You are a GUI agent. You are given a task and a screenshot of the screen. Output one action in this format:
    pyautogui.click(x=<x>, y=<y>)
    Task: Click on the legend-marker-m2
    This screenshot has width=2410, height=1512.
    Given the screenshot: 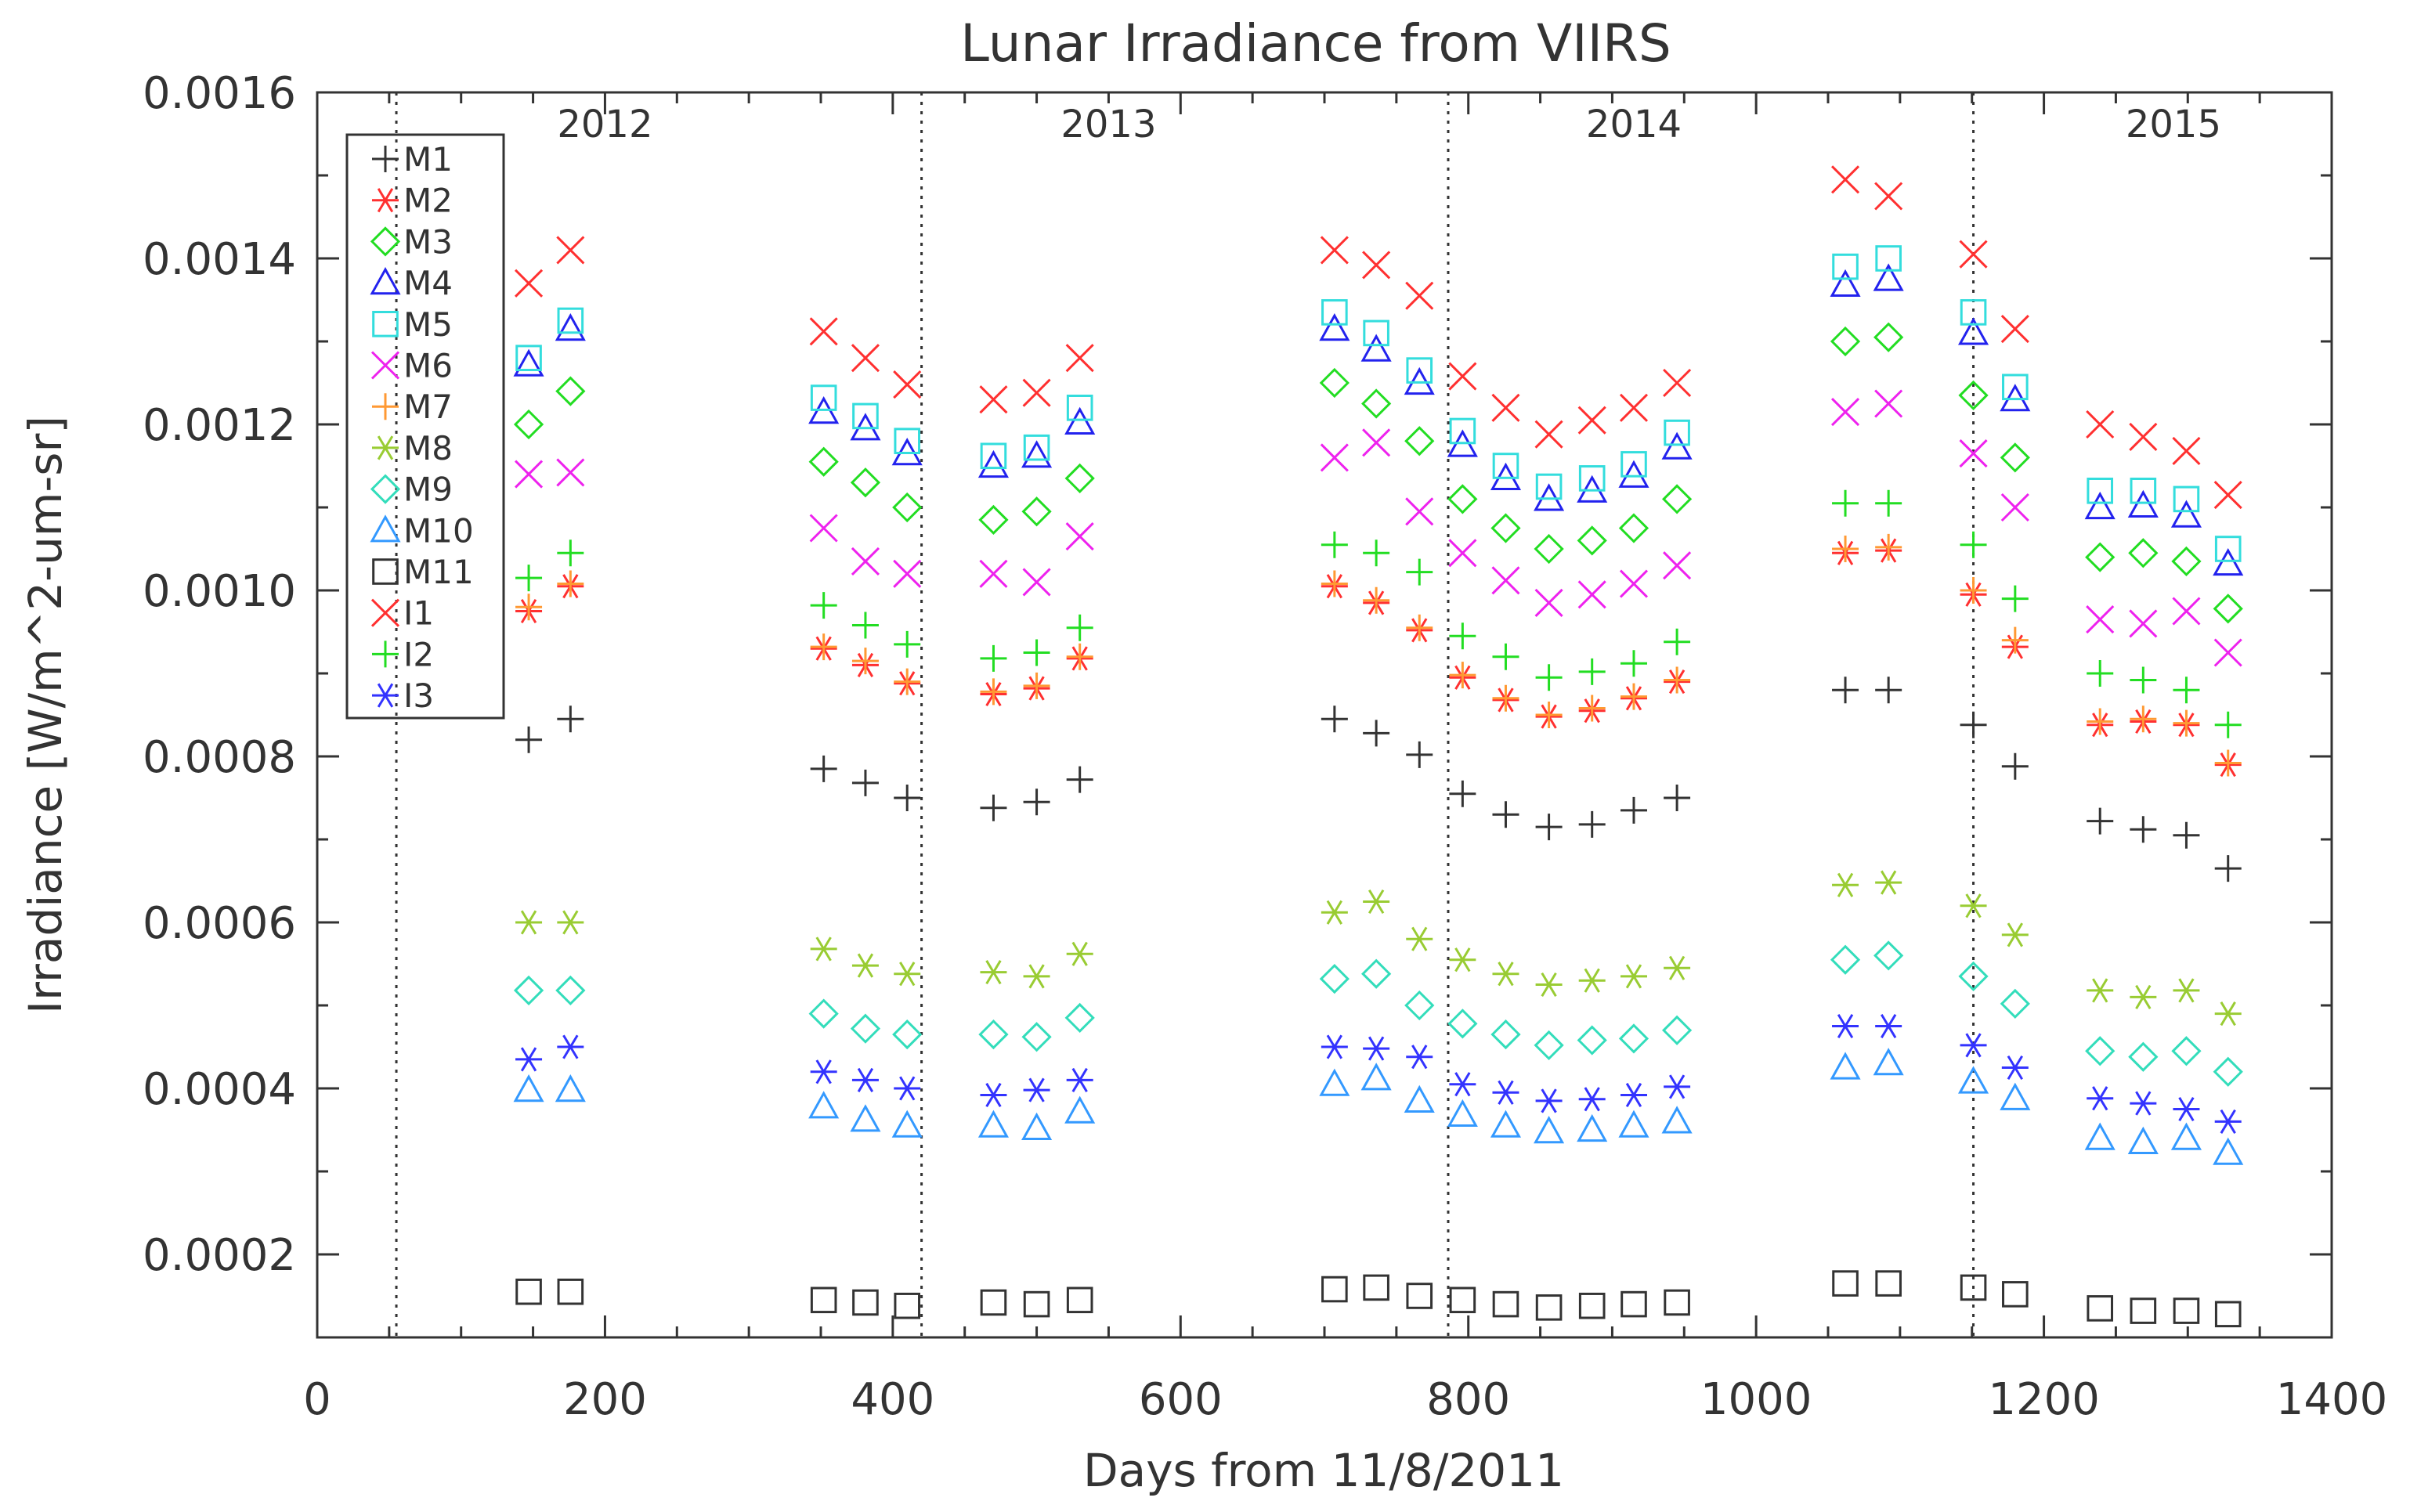 What is the action you would take?
    pyautogui.click(x=385, y=200)
    